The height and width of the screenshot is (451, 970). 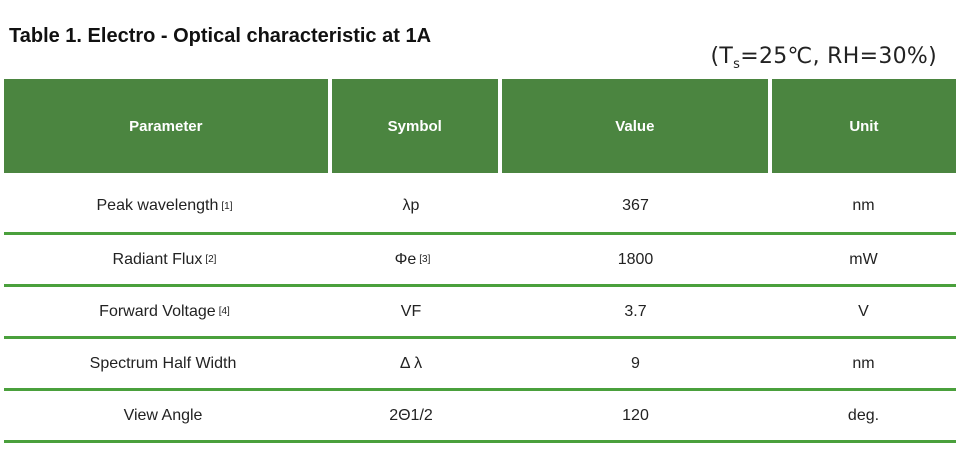 I want to click on value-cell: 367, so click(x=635, y=205).